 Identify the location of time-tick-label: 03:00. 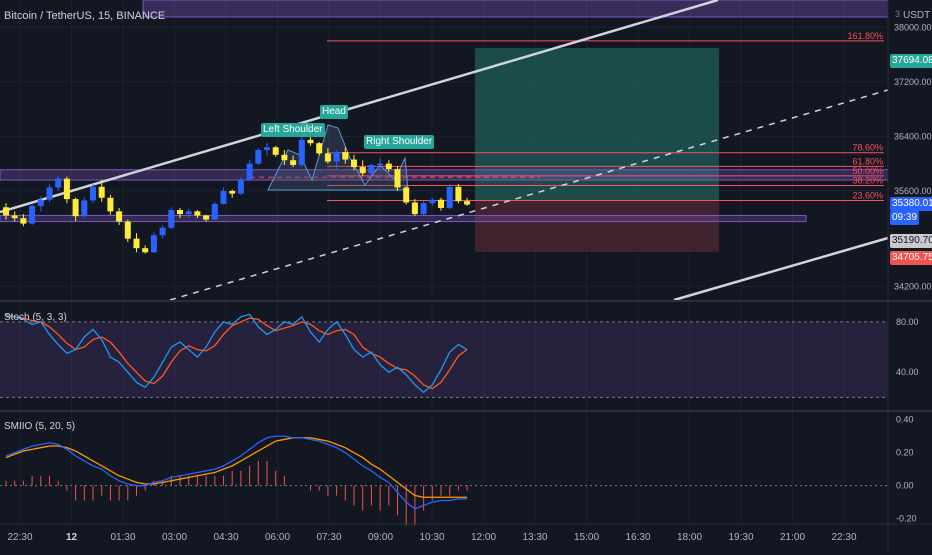
(174, 537).